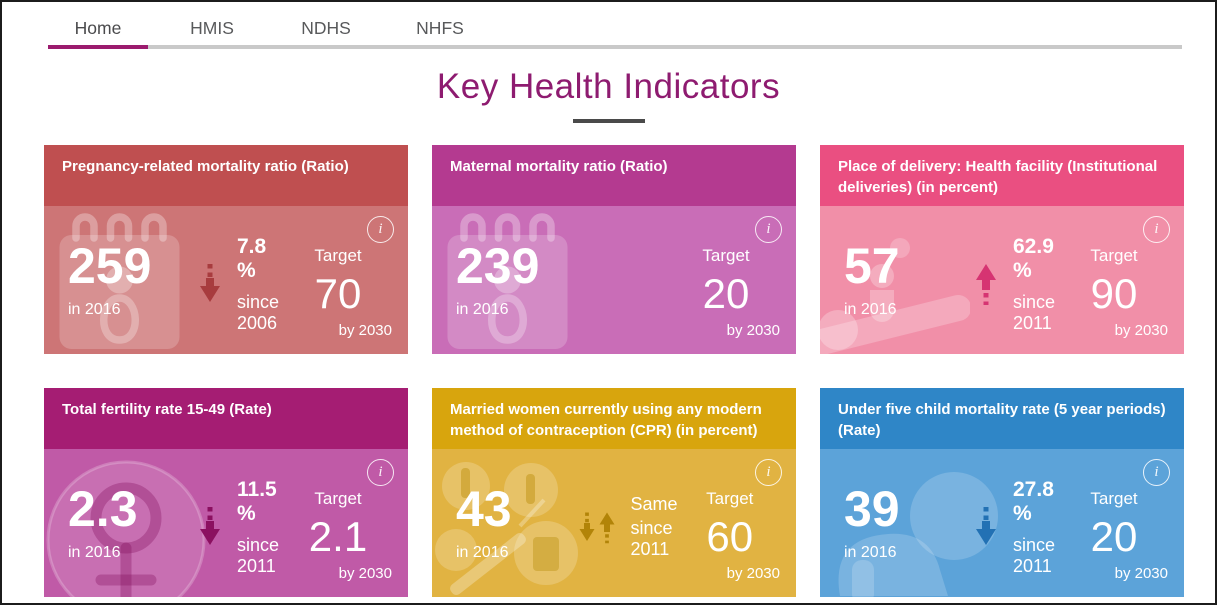  I want to click on change-value: 27.8 %, so click(1033, 501).